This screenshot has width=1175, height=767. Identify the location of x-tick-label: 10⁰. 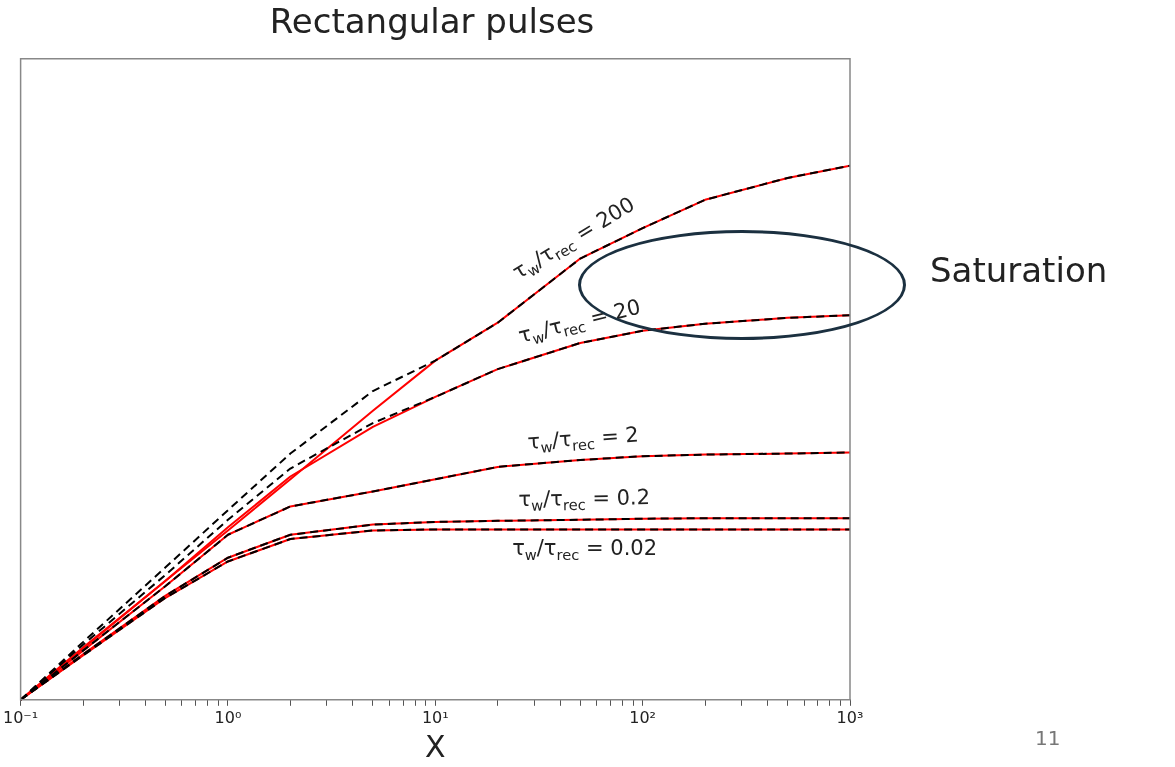
(228, 717).